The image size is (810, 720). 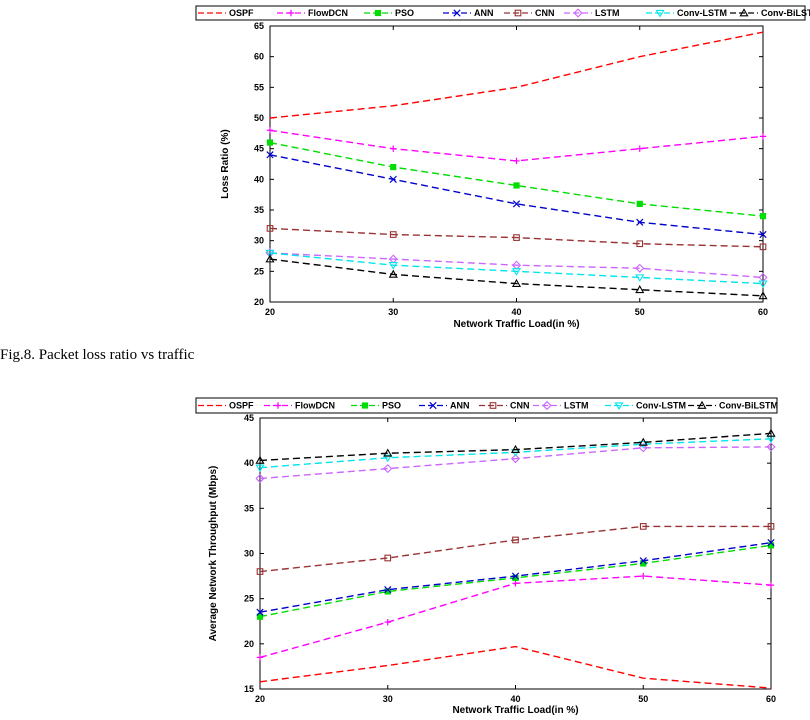 What do you see at coordinates (213, 554) in the screenshot?
I see `y-axis-title: Average Network Throughput (Mbps)` at bounding box center [213, 554].